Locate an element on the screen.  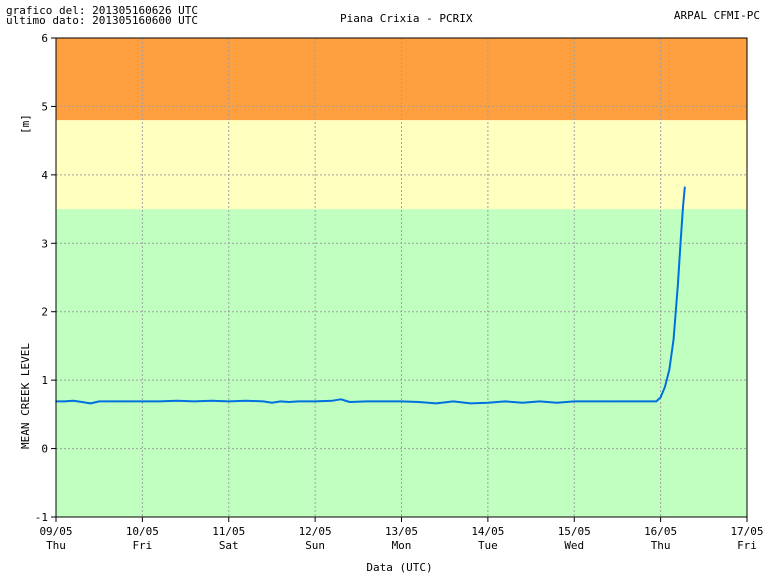
x-tick-day-label: Sat is located at coordinates (229, 545).